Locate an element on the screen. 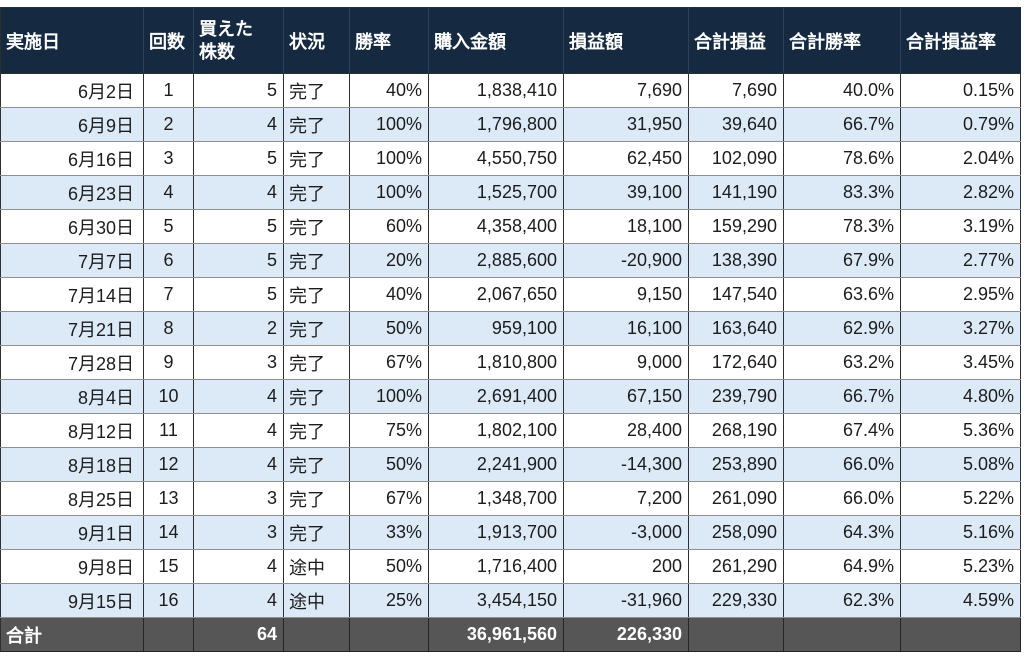 Image resolution: width=1024 pixels, height=667 pixels. cell-win-rate: 67% is located at coordinates (389, 498).